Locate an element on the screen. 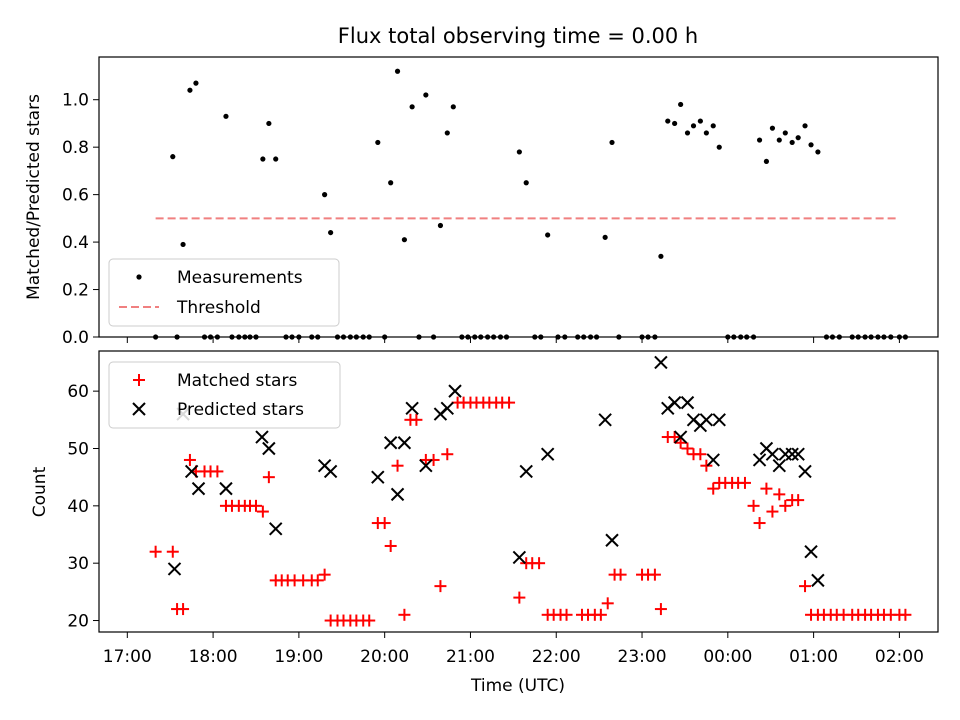 This screenshot has height=720, width=960. top-y-ticks: 0.0 0.2 0.4 0.6 0.8 1.0 is located at coordinates (80, 219).